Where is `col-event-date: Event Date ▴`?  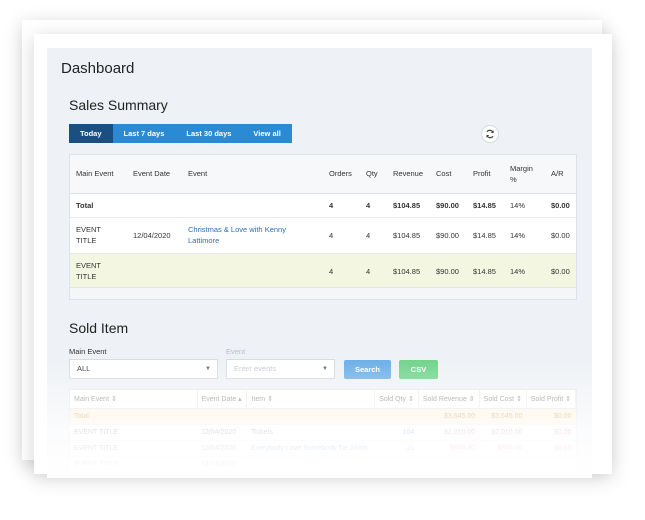 col-event-date: Event Date ▴ is located at coordinates (222, 399).